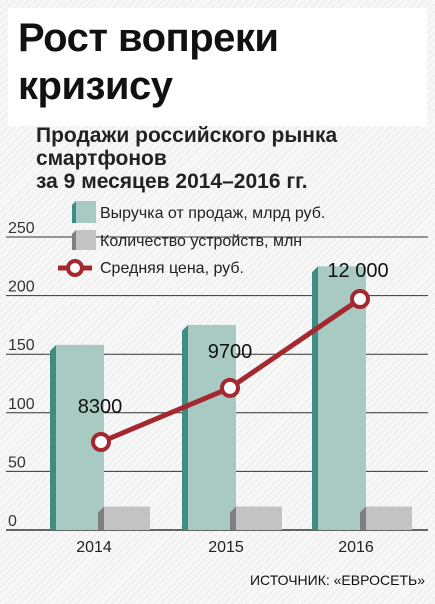 The width and height of the screenshot is (435, 604). What do you see at coordinates (230, 352) in the screenshot?
I see `price-data-label: 9700` at bounding box center [230, 352].